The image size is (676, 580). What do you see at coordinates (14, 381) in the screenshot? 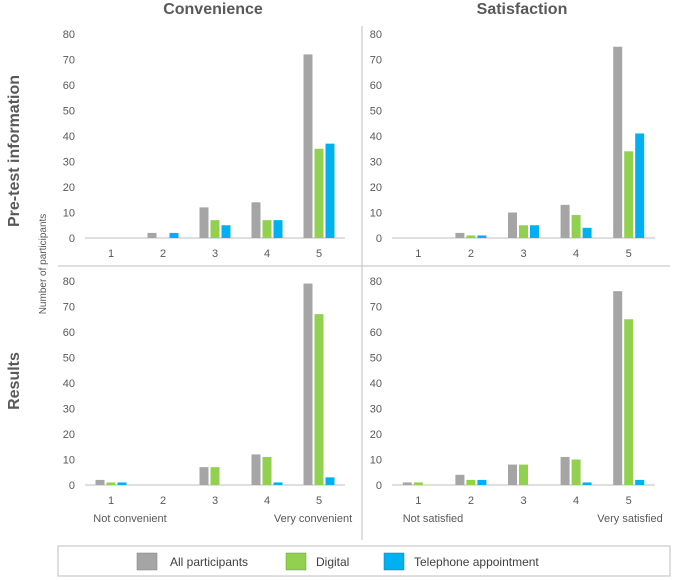
I see `row-title-results: Results` at bounding box center [14, 381].